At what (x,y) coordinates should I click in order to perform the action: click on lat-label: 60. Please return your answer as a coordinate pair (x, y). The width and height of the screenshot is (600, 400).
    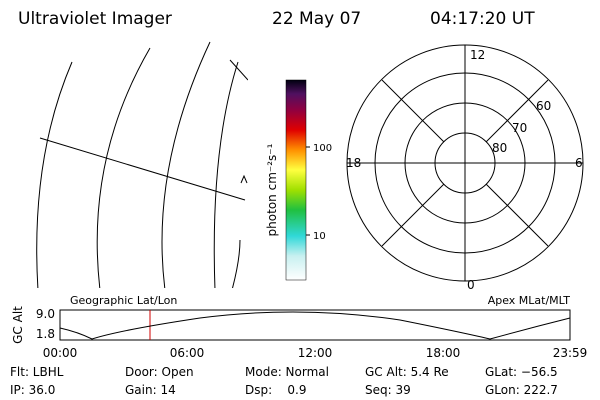
    Looking at the image, I should click on (543, 106).